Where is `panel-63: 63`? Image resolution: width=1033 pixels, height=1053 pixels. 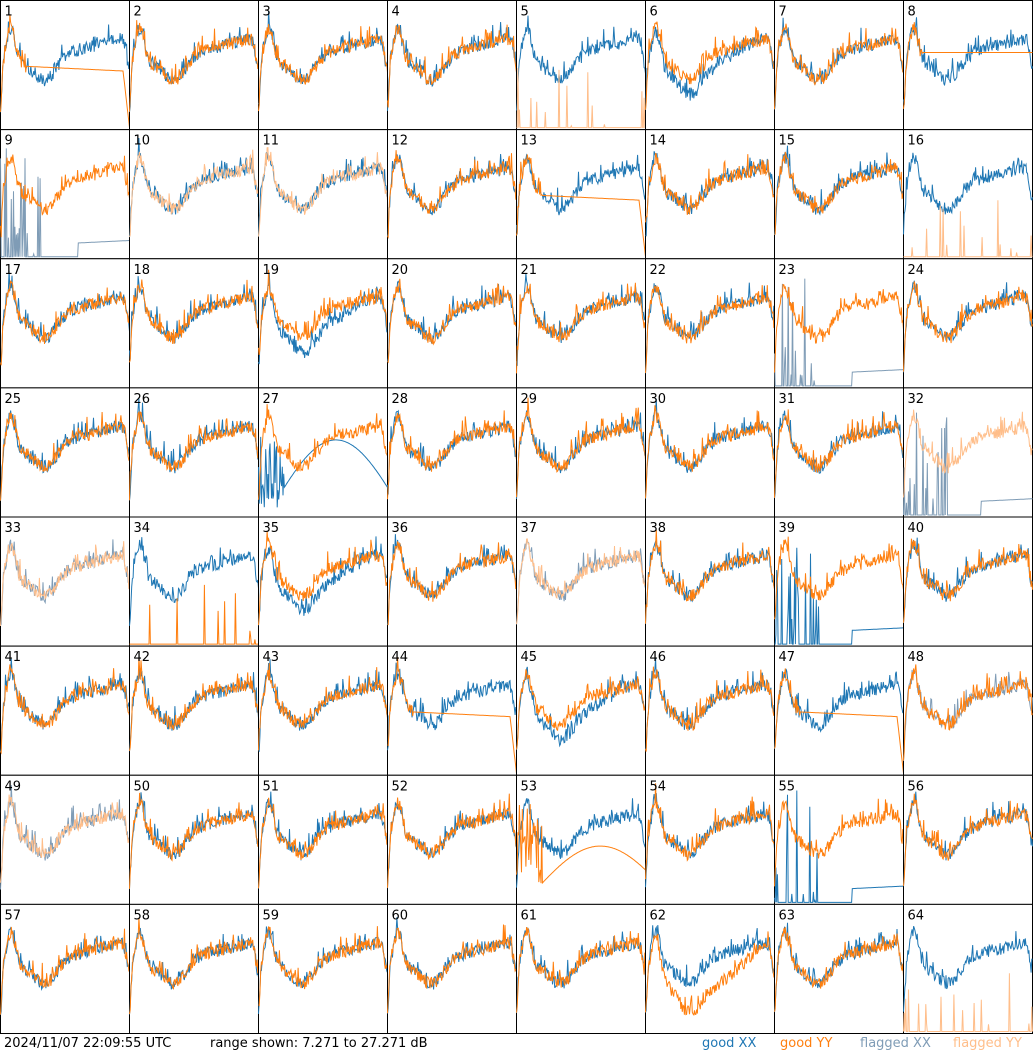
panel-63: 63 is located at coordinates (839, 968).